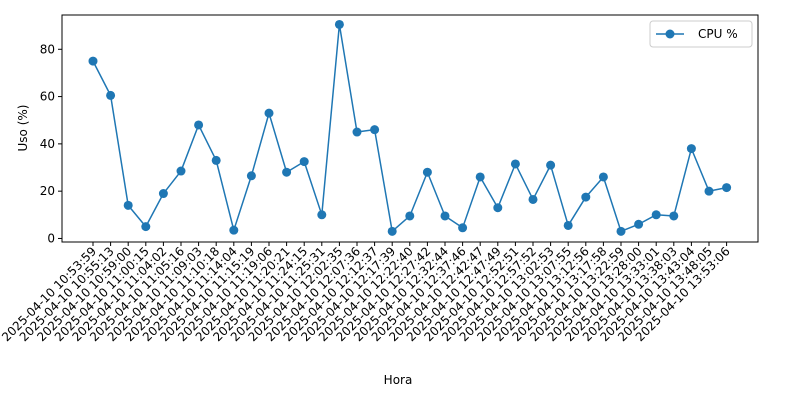 This screenshot has height=400, width=800. I want to click on y-tick-label: 60, so click(47, 97).